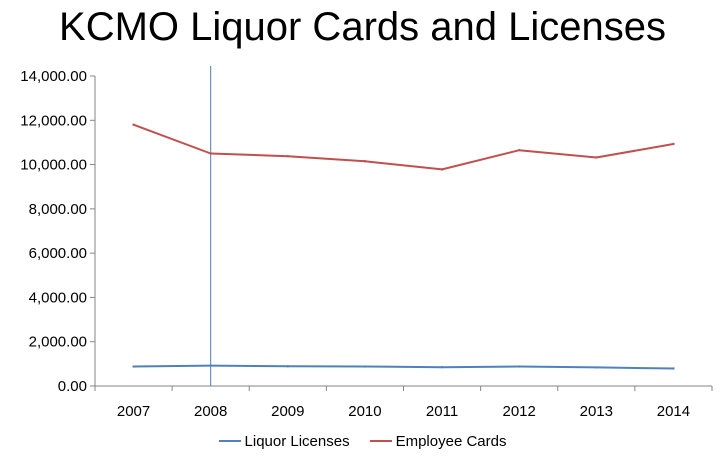 The width and height of the screenshot is (725, 458). What do you see at coordinates (380, 441) in the screenshot?
I see `legend-swatch-employee-cards` at bounding box center [380, 441].